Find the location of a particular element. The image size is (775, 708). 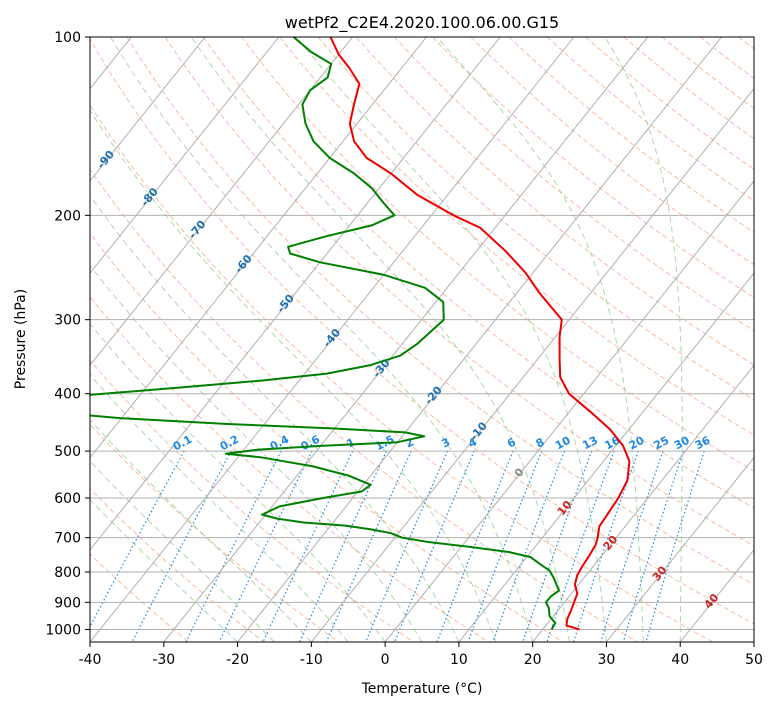

chart-title: wetPf2_C2E4.2020.100.06.00.G15 is located at coordinates (422, 23).